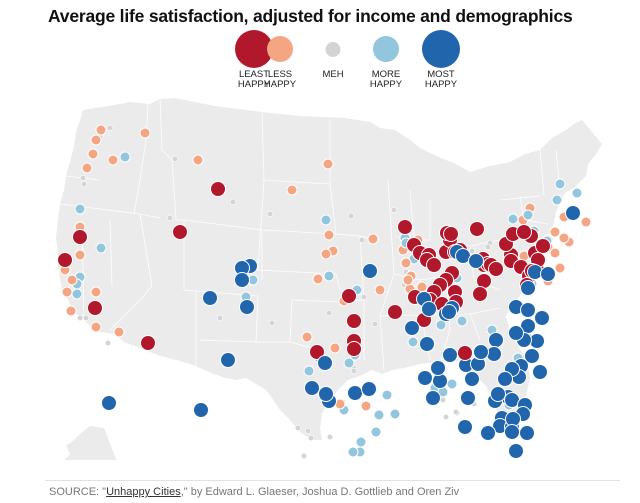 The width and height of the screenshot is (640, 503). Describe the element at coordinates (332, 480) in the screenshot. I see `source-divider` at that location.